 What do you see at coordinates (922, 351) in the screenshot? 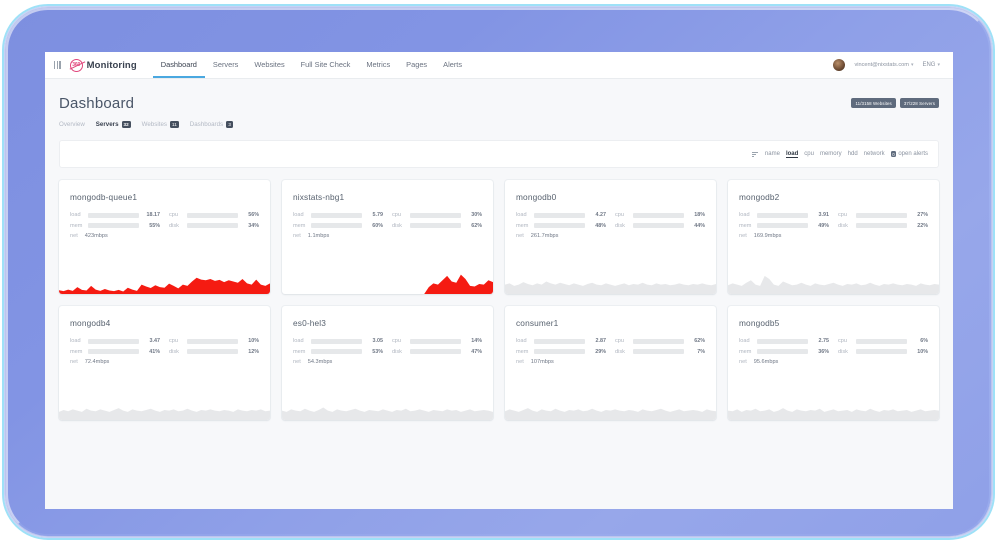
I see `metric-disk-value: 10%` at bounding box center [922, 351].